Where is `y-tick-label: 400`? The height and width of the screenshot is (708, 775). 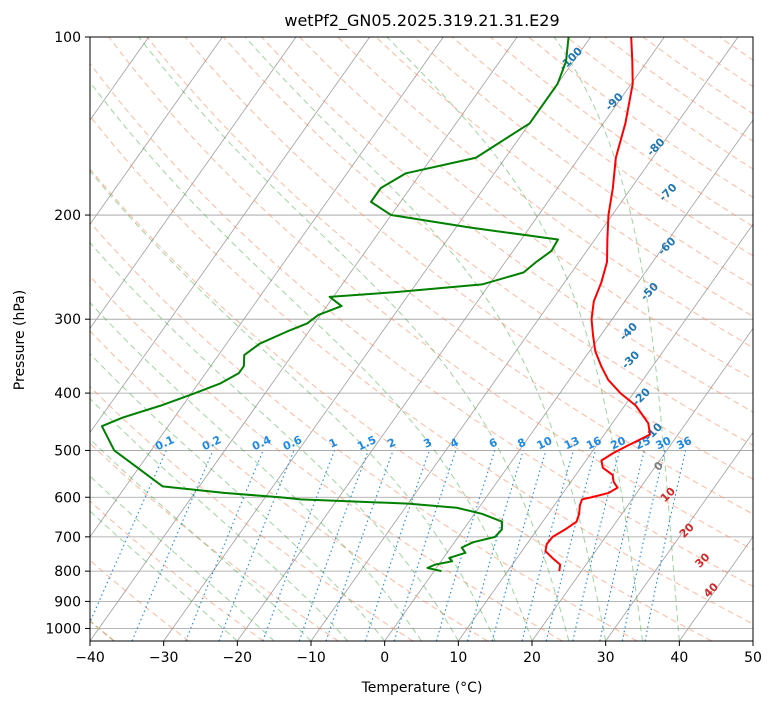 y-tick-label: 400 is located at coordinates (67, 394).